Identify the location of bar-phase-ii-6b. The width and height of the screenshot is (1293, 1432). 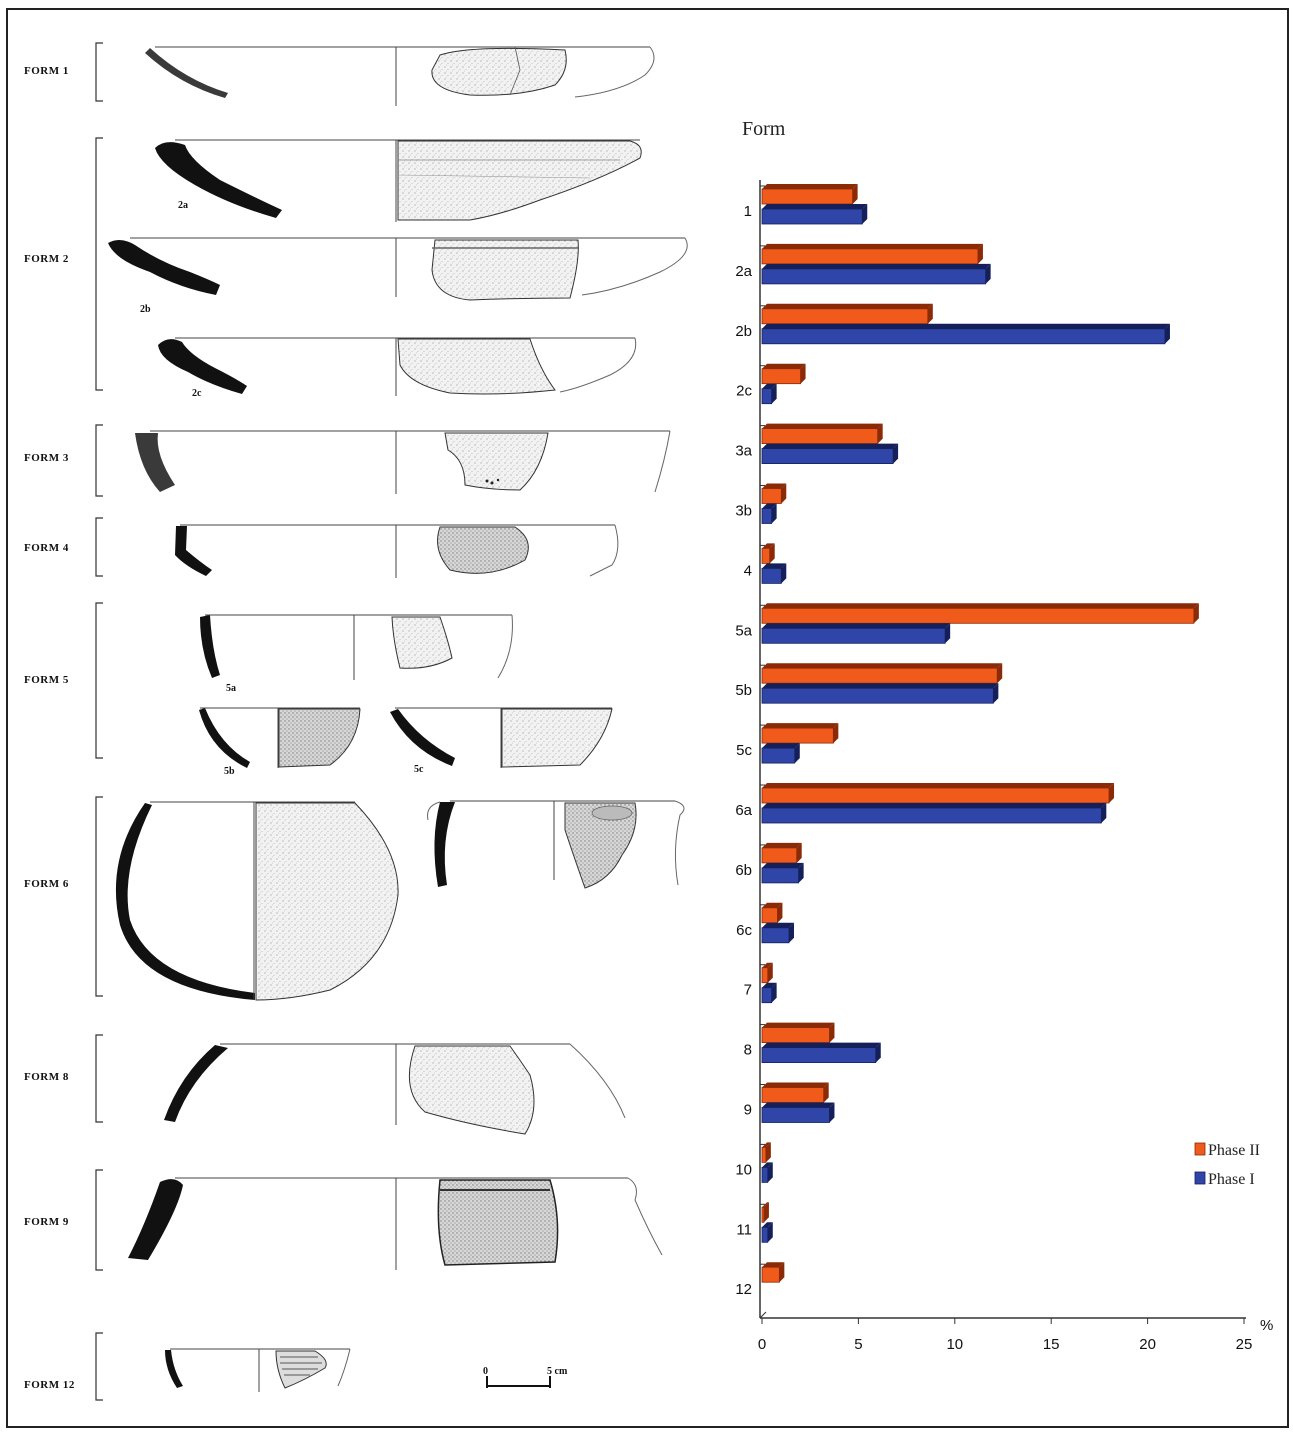
(781, 853).